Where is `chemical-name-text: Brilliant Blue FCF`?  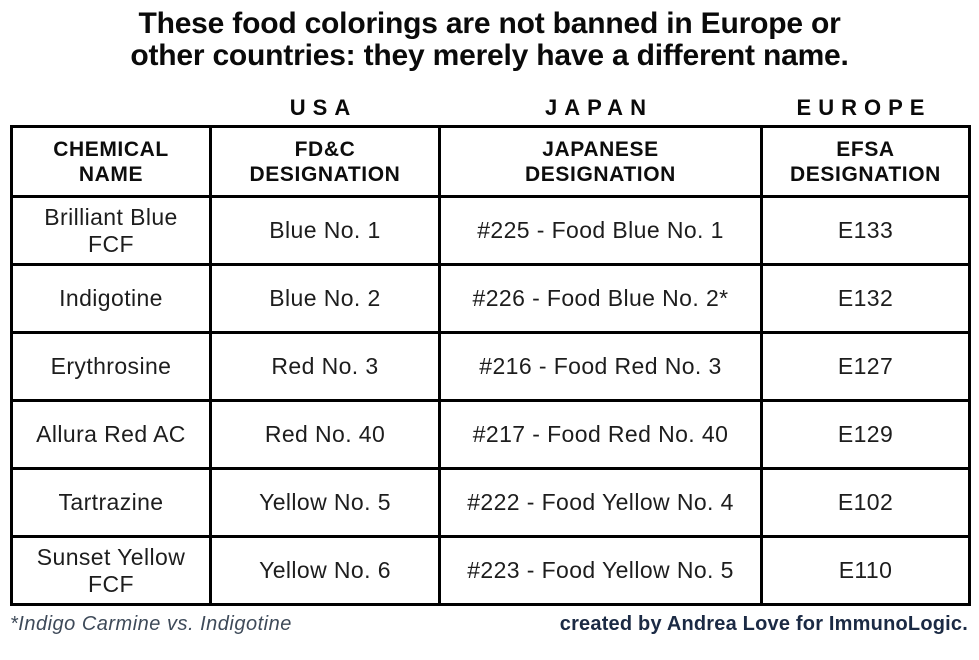
chemical-name-text: Brilliant Blue FCF is located at coordinates (111, 230).